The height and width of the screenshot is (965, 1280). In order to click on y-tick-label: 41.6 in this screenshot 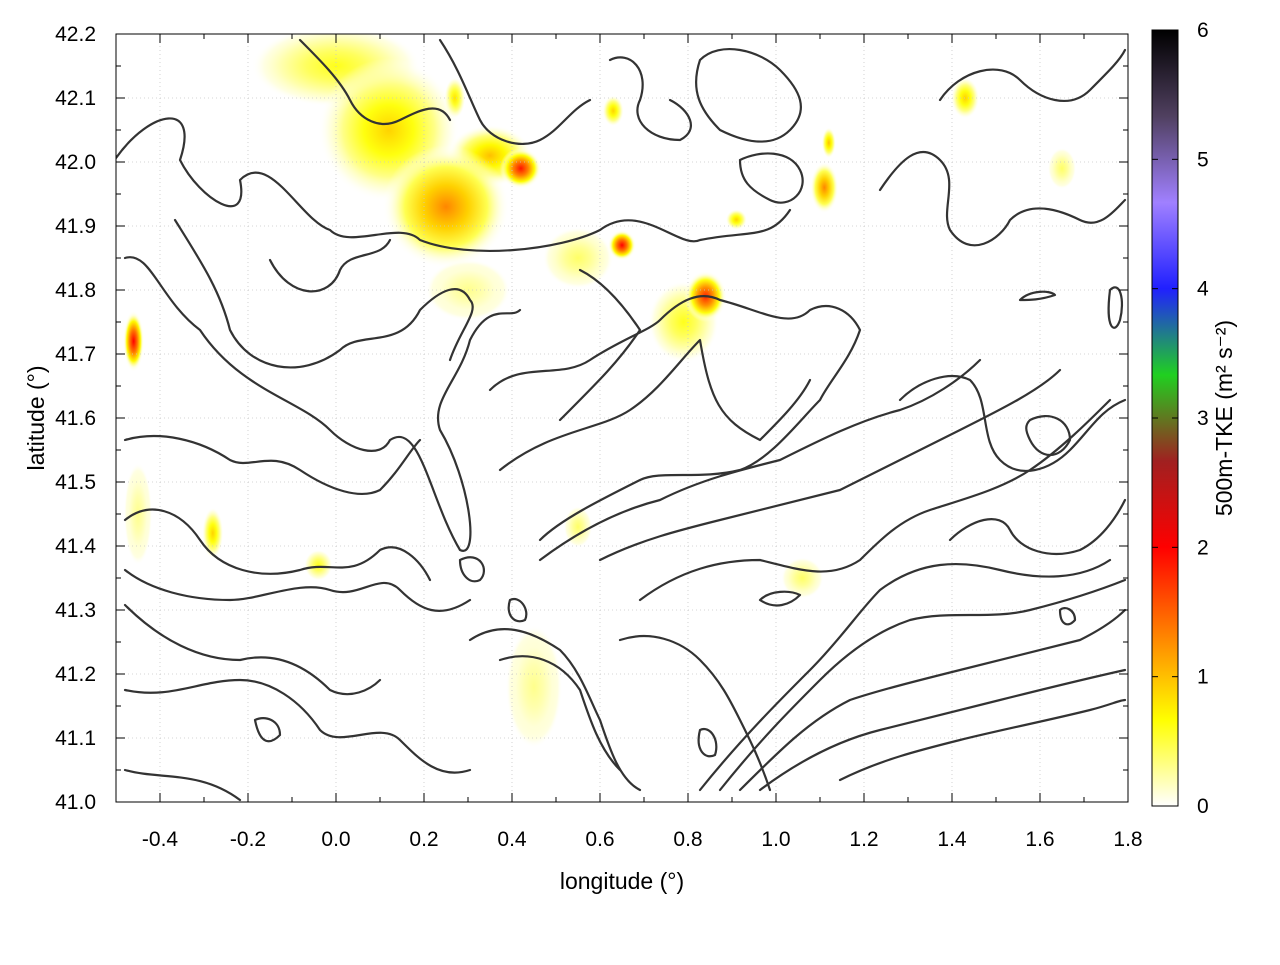, I will do `click(75, 418)`.